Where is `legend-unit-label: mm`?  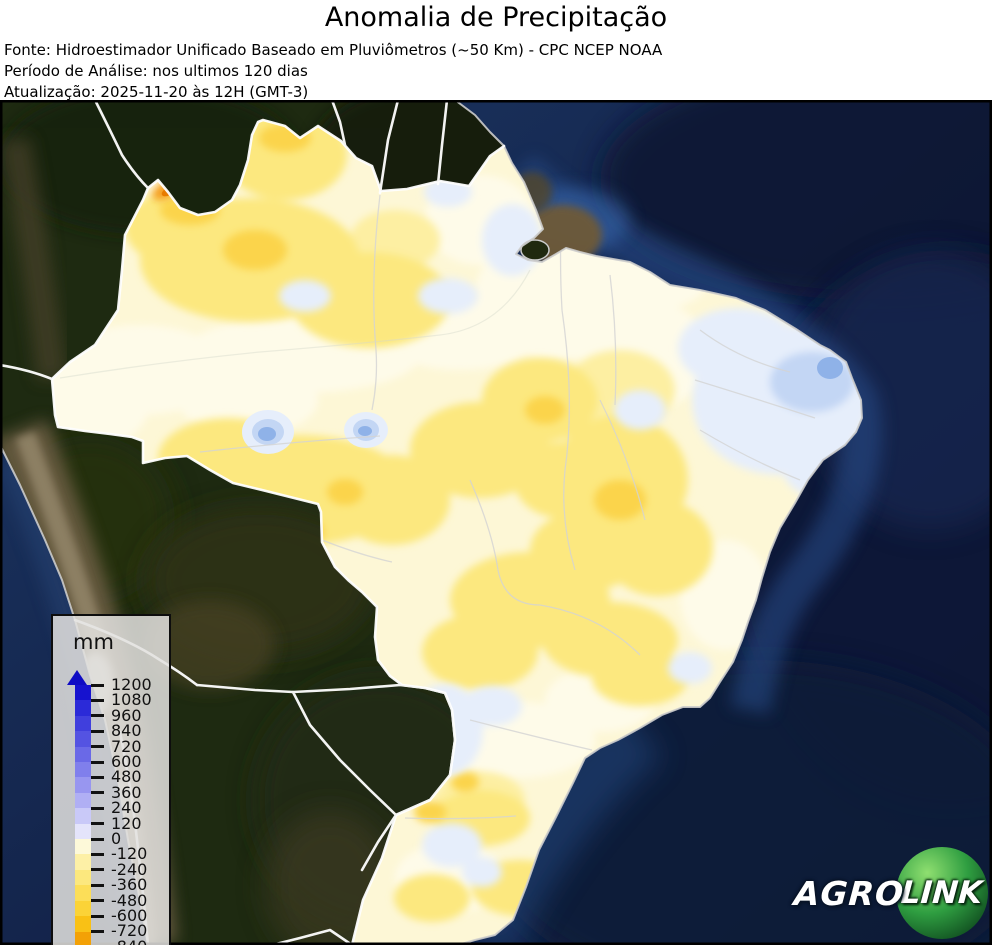
legend-unit-label: mm is located at coordinates (93, 642).